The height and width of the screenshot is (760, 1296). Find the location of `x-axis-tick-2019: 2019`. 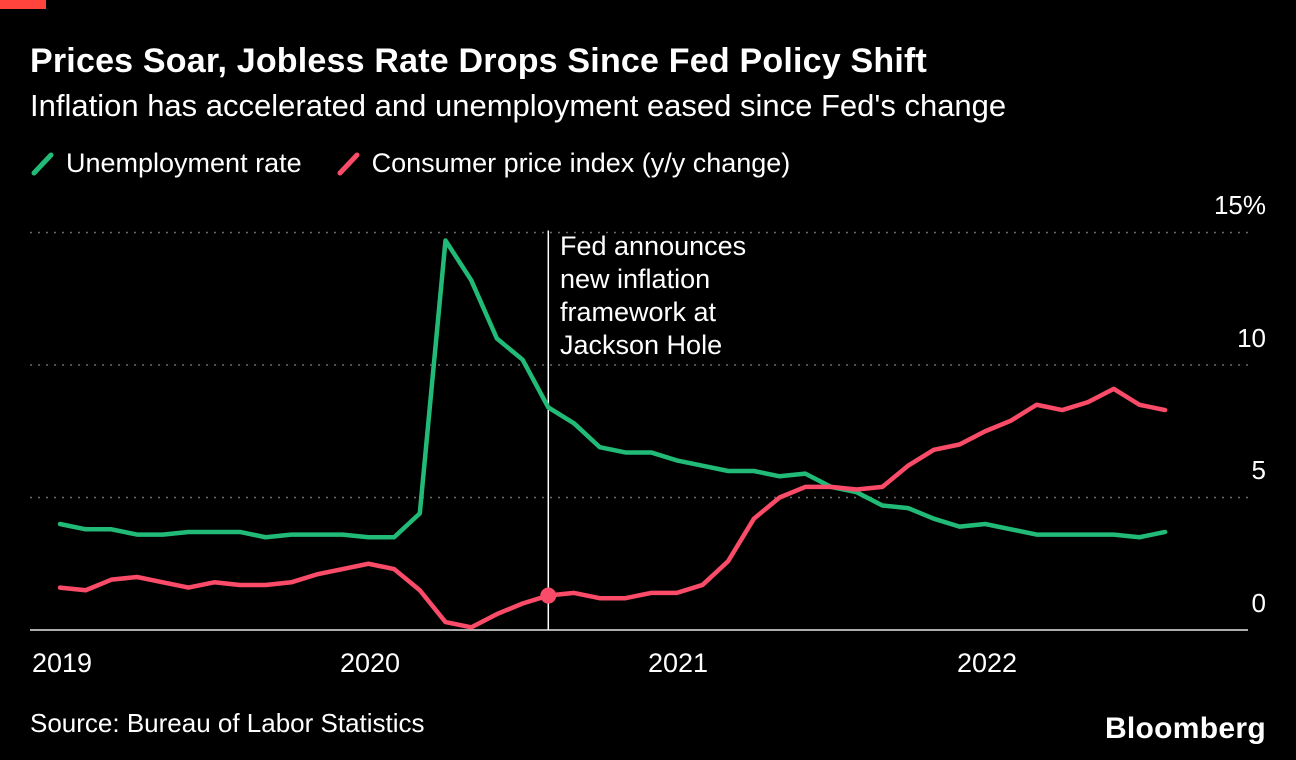

x-axis-tick-2019: 2019 is located at coordinates (62, 663).